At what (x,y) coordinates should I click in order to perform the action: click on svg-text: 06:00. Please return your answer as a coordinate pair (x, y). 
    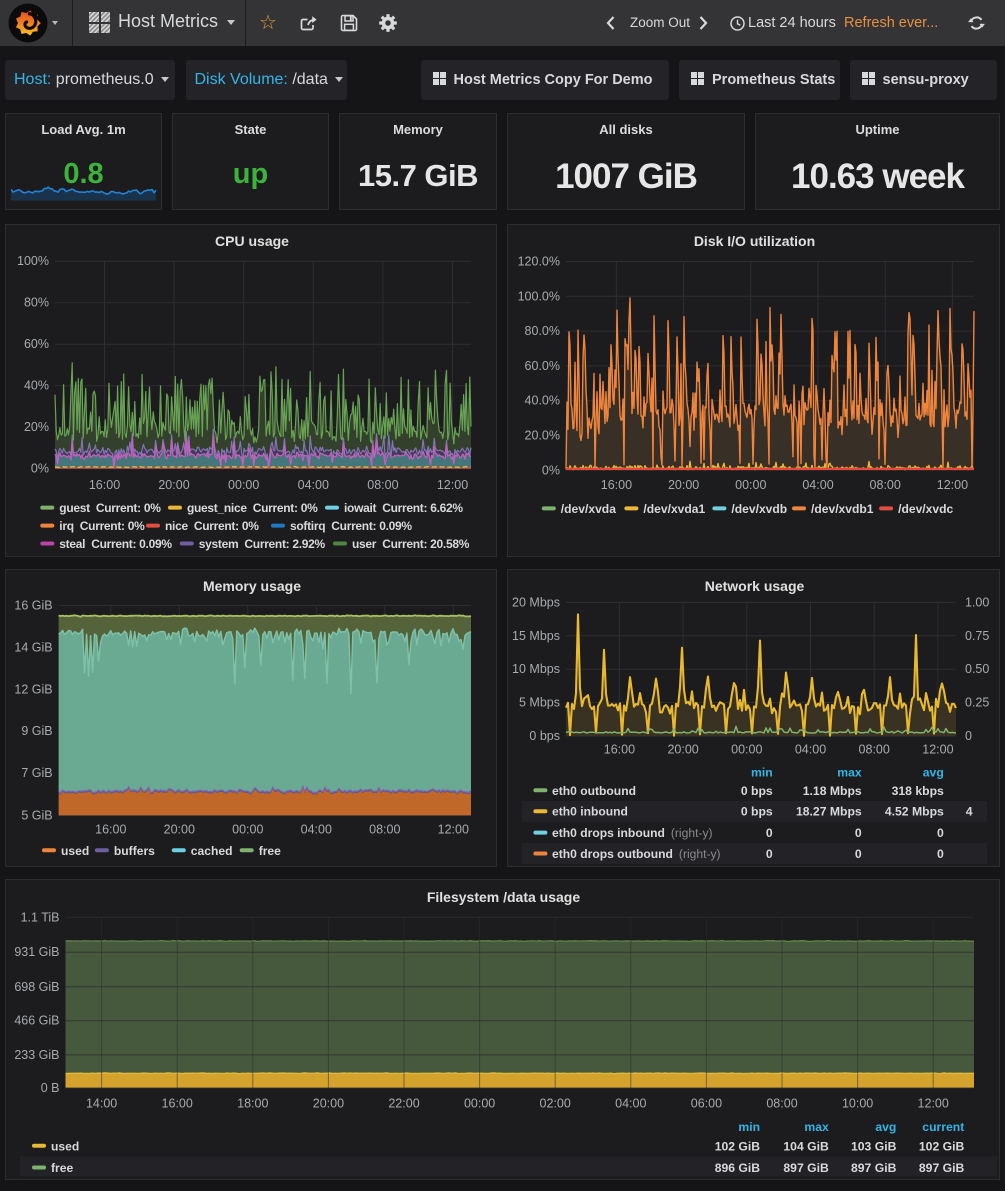
    Looking at the image, I should click on (706, 1103).